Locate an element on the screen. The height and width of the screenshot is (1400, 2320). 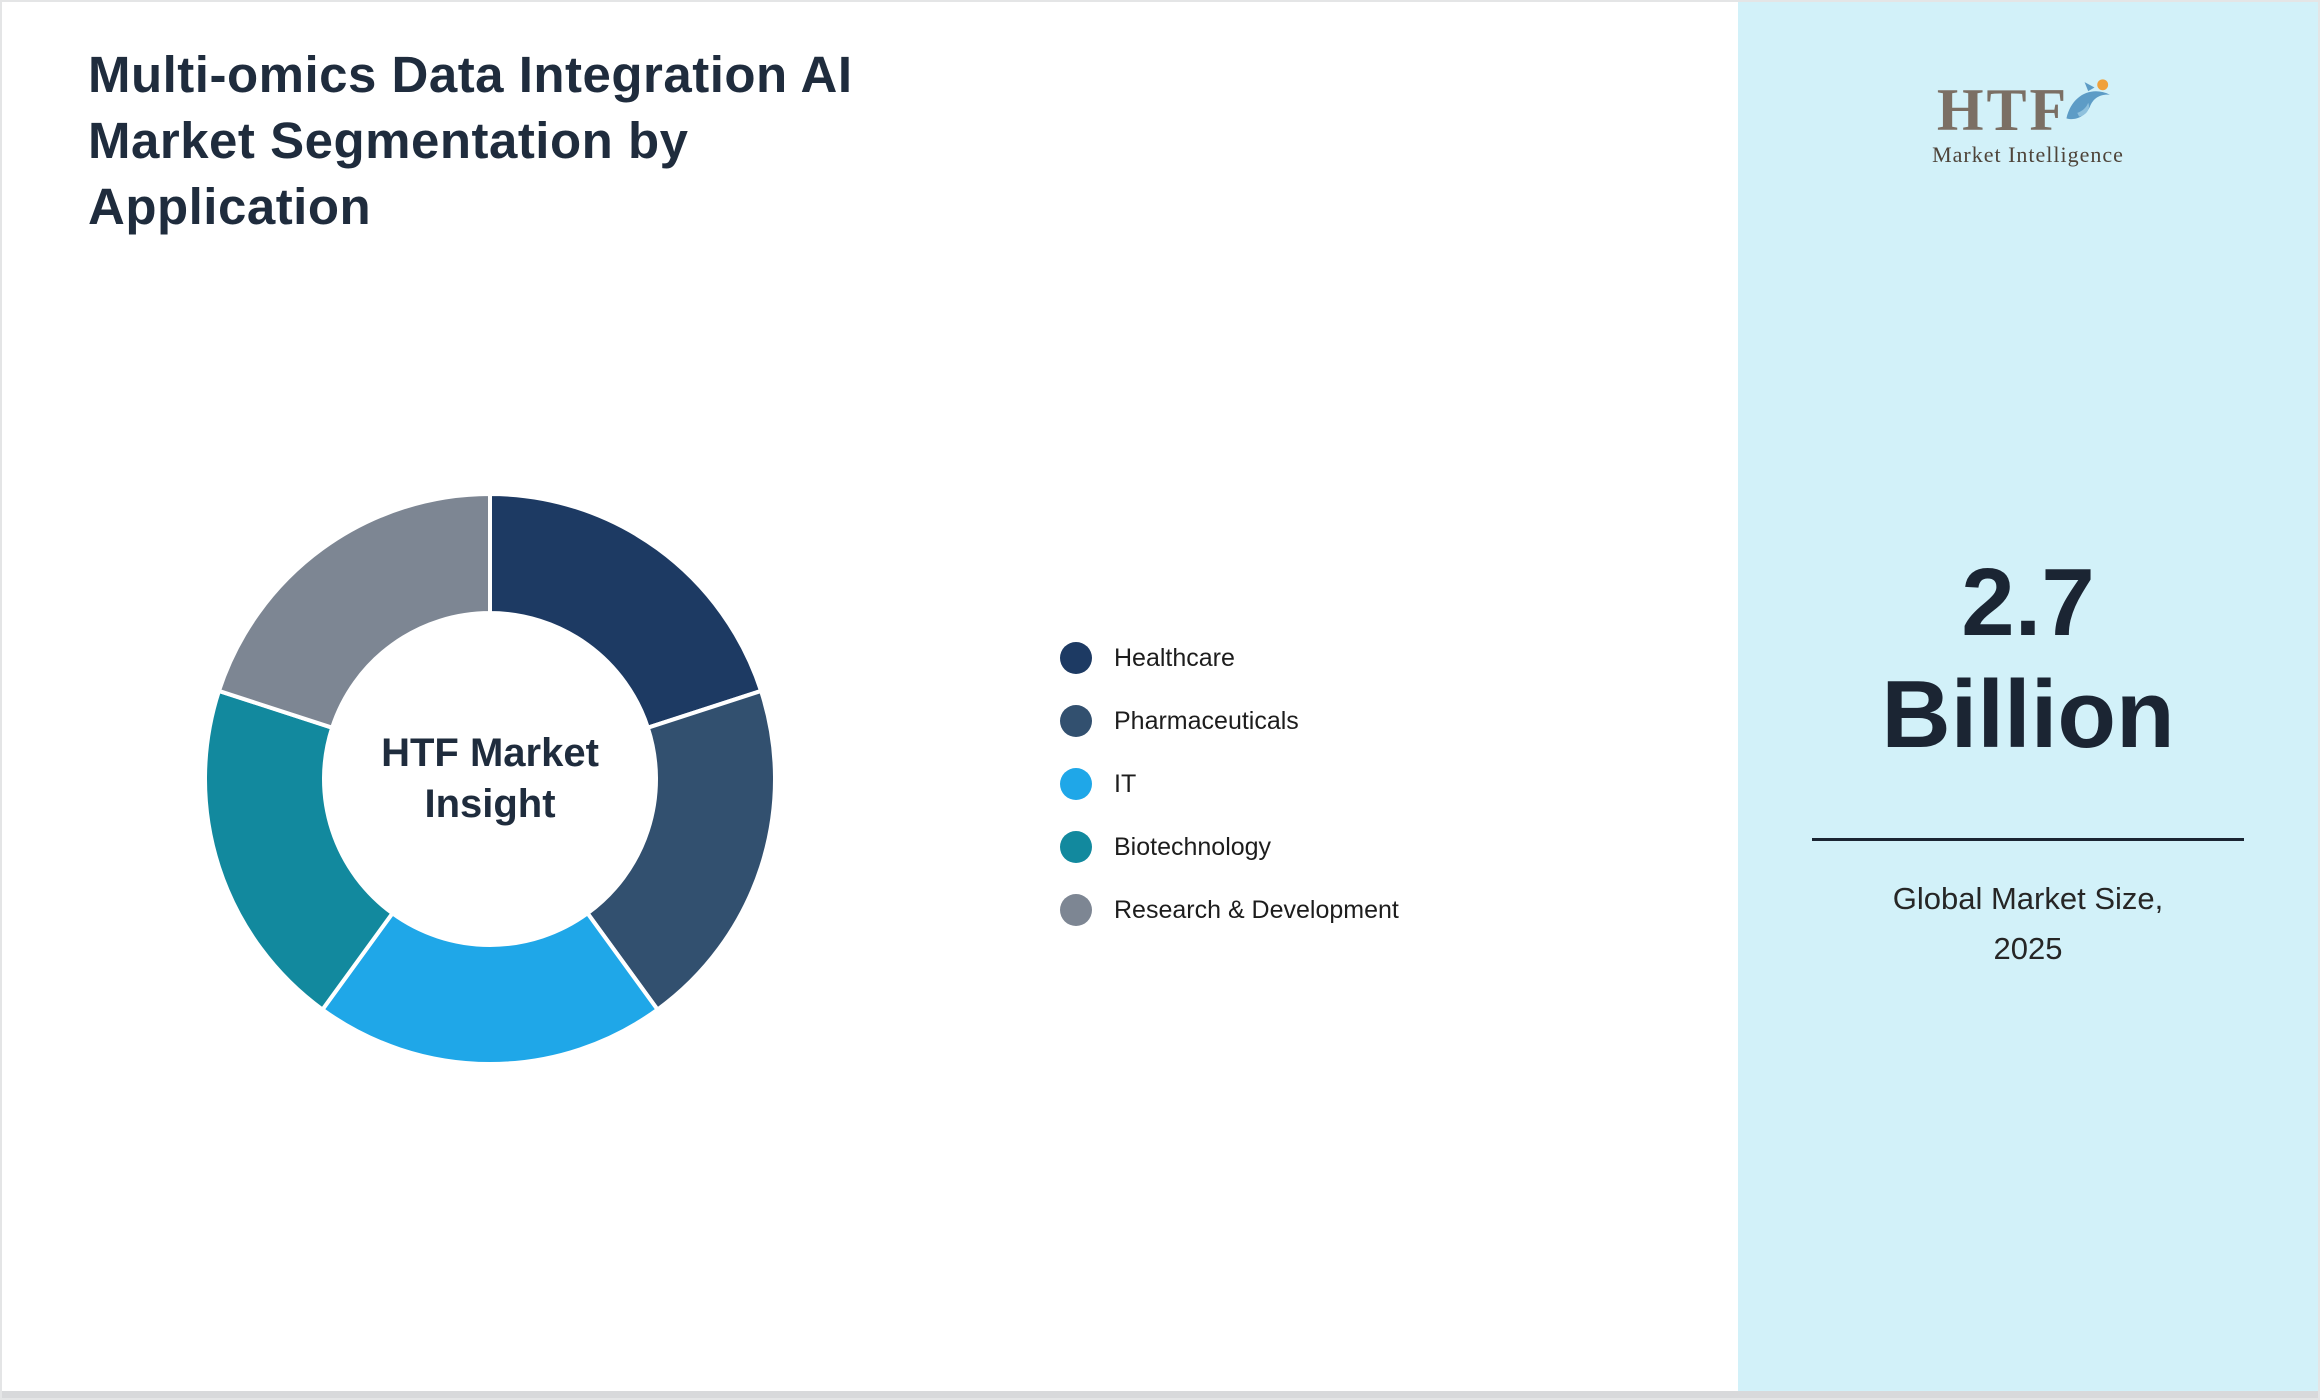
legend-swatch-biotechnology is located at coordinates (1076, 847).